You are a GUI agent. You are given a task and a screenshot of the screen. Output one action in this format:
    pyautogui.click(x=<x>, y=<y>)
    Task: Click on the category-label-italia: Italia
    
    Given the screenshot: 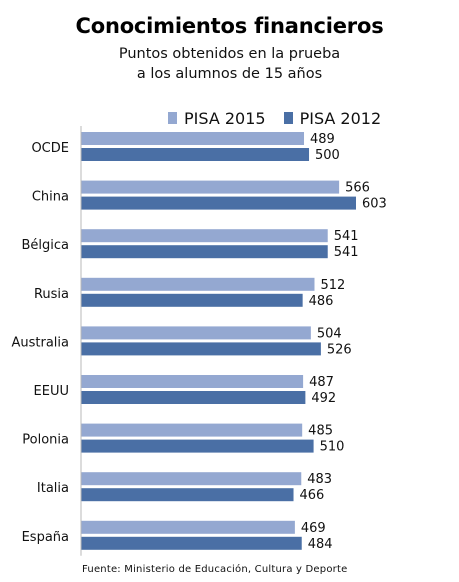 What is the action you would take?
    pyautogui.click(x=53, y=488)
    